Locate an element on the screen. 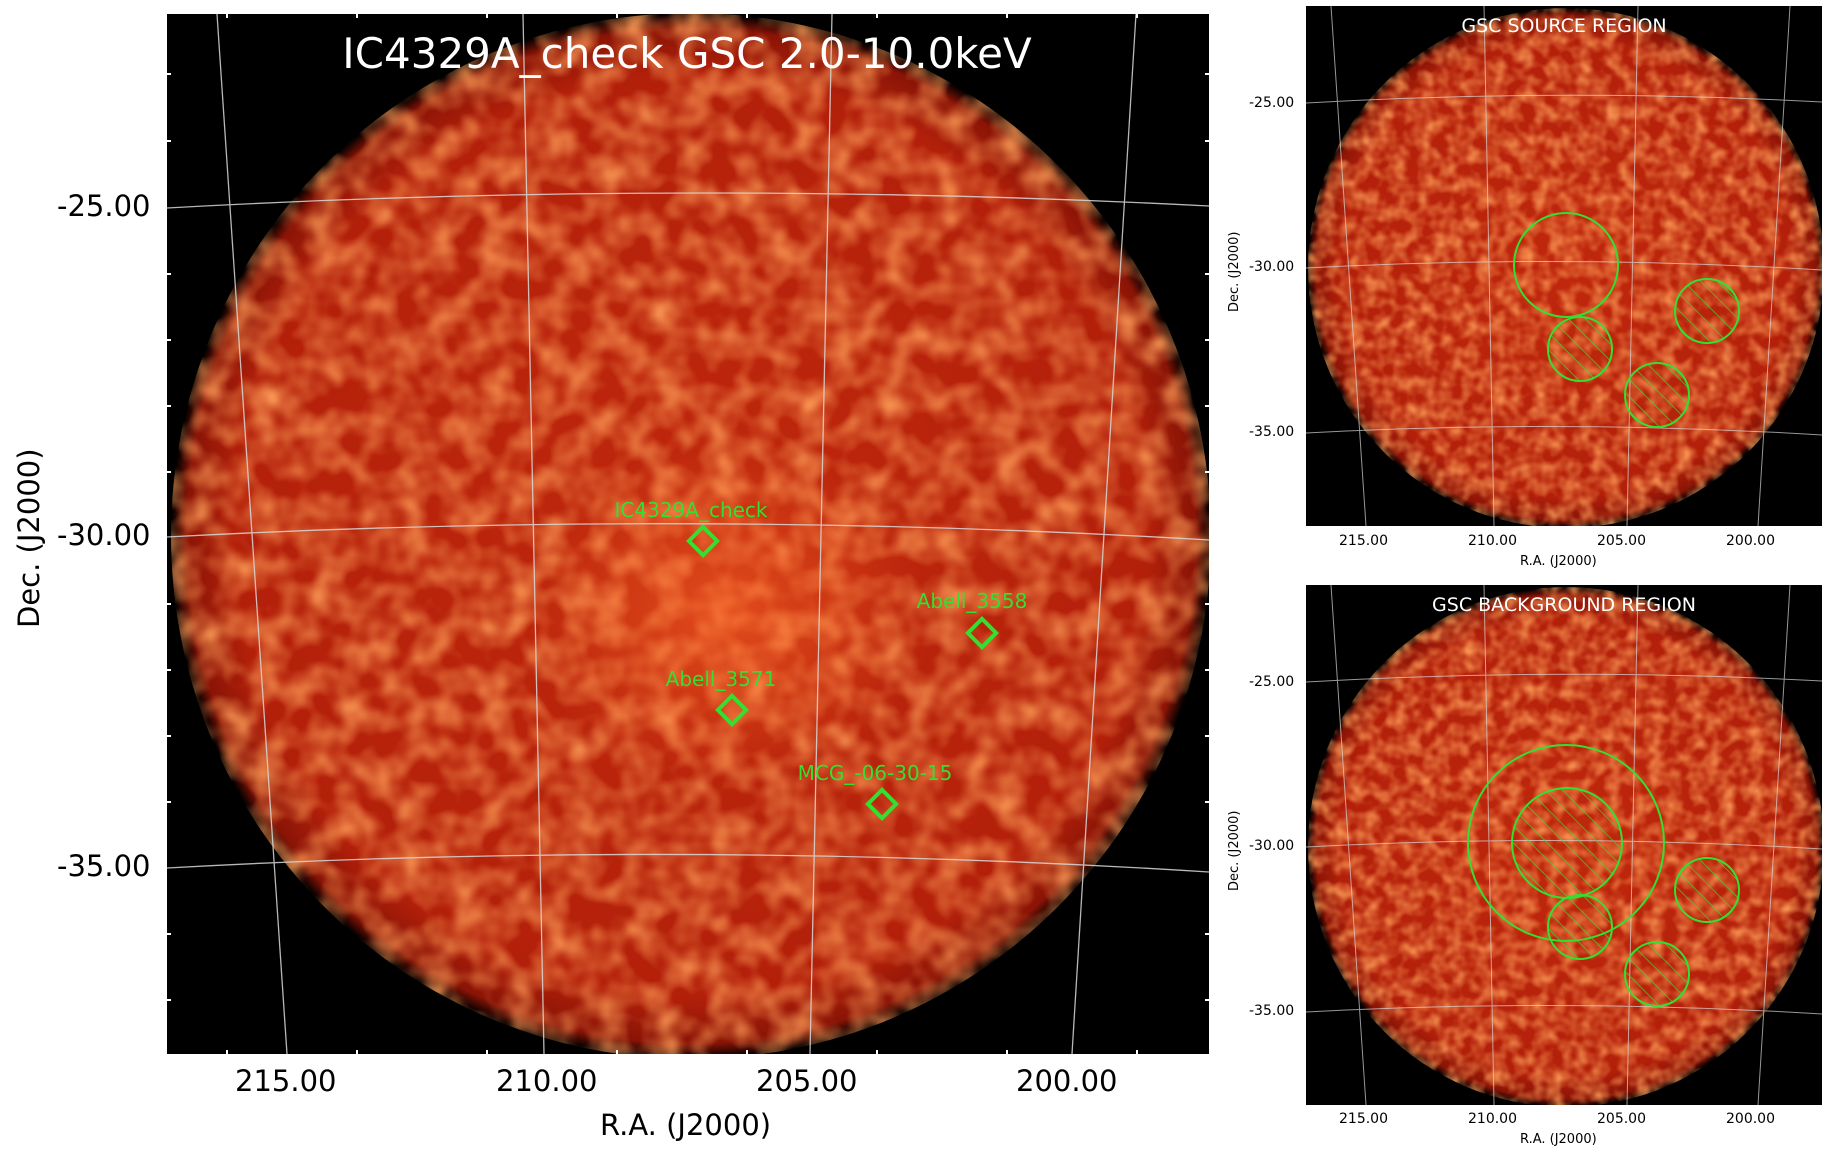  bkg-xtick-3: 205.00 is located at coordinates (1621, 1119).